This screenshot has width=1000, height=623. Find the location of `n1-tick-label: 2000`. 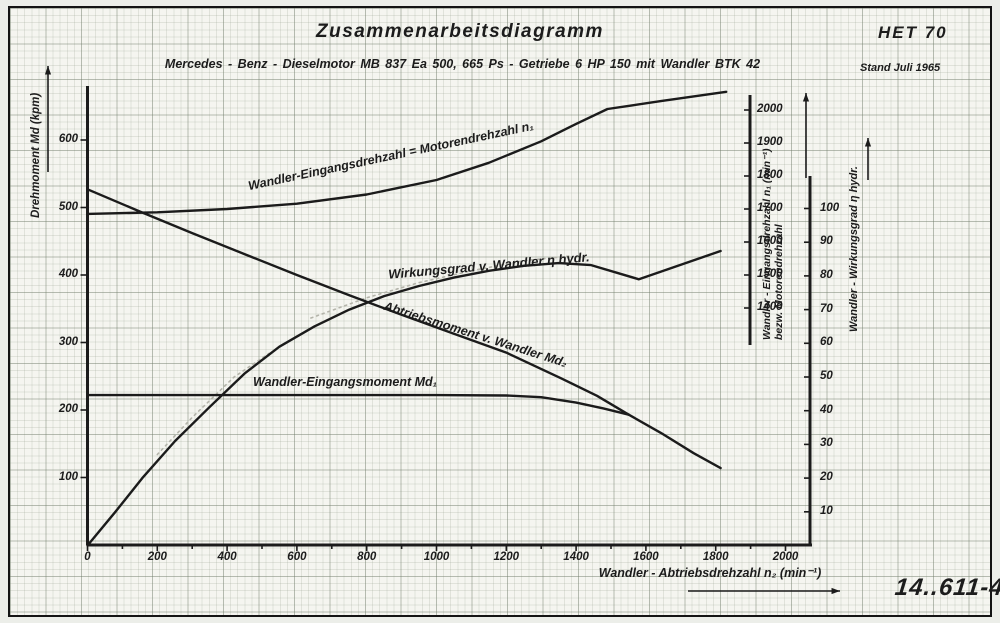

n1-tick-label: 2000 is located at coordinates (770, 109).